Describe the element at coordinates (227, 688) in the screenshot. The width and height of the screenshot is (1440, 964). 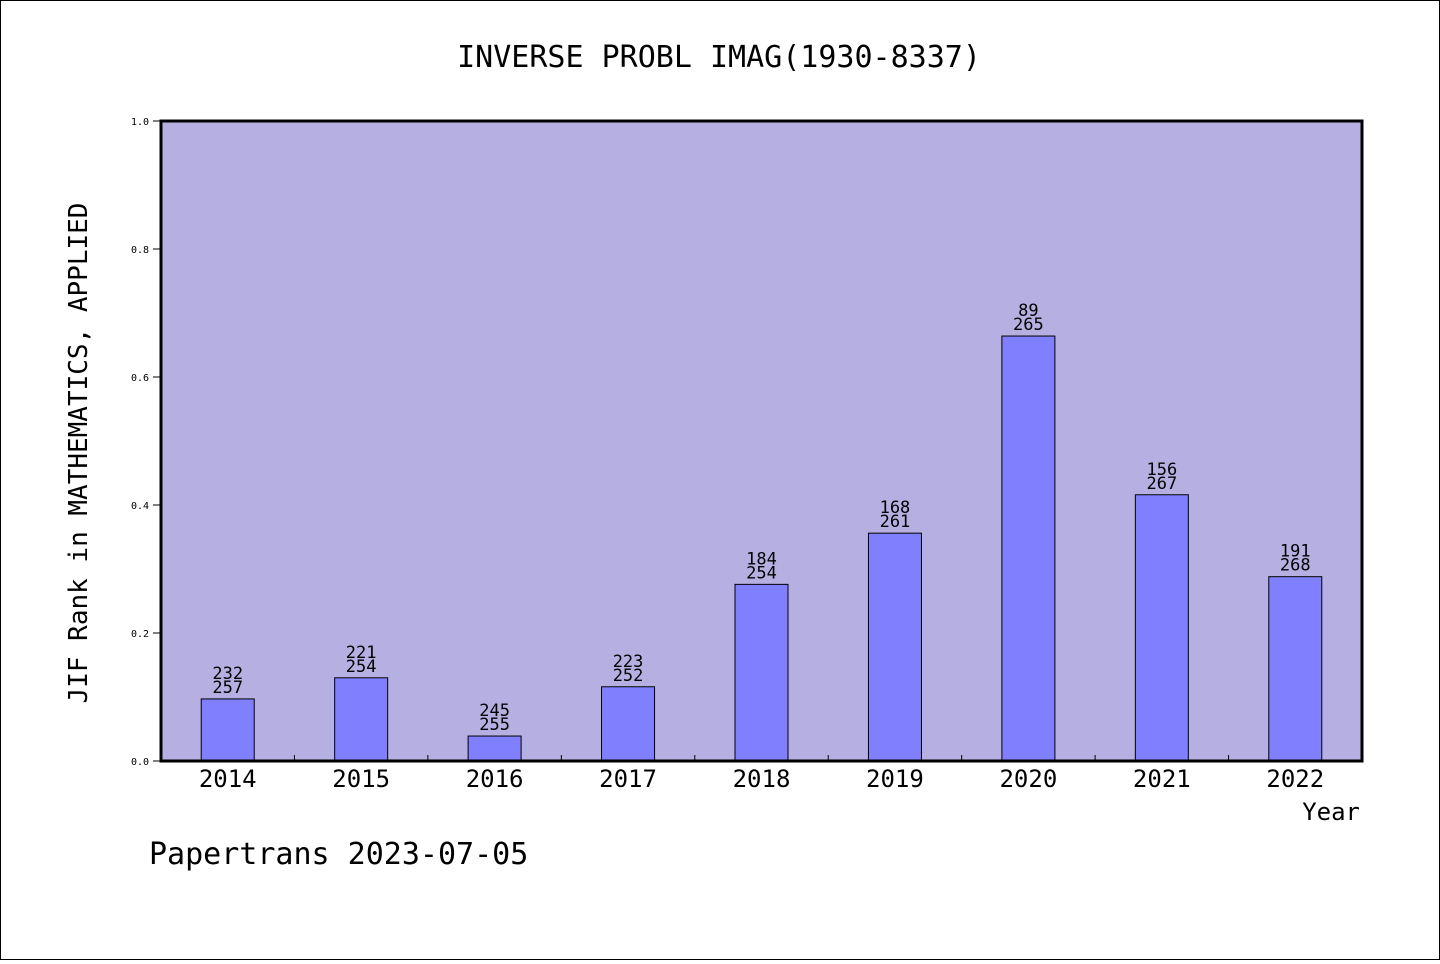
I see `bar-total-label: 257` at that location.